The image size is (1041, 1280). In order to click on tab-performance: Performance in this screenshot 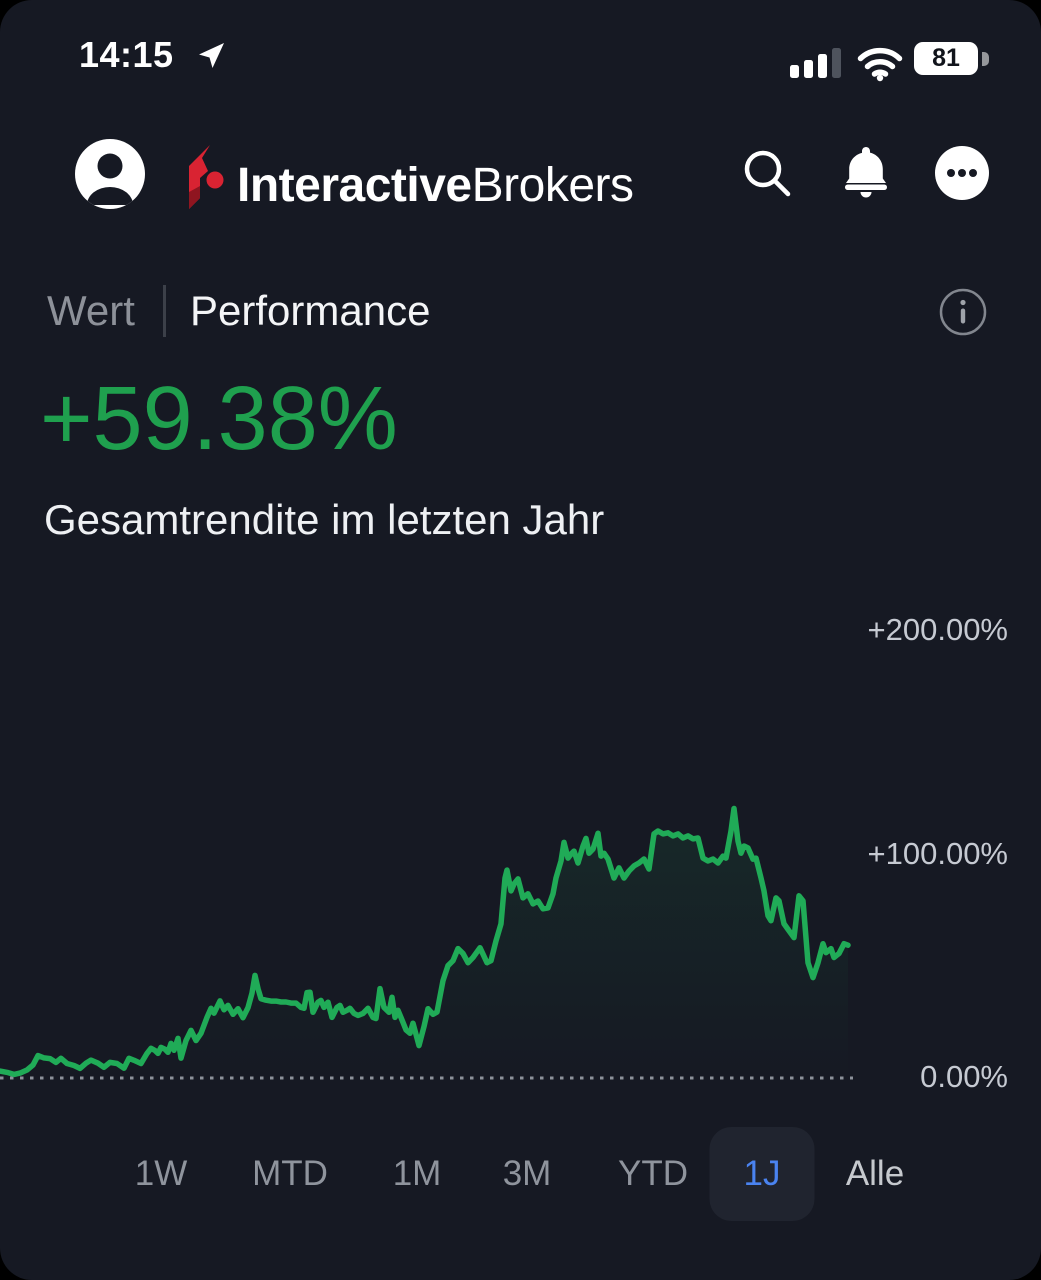, I will do `click(310, 310)`.